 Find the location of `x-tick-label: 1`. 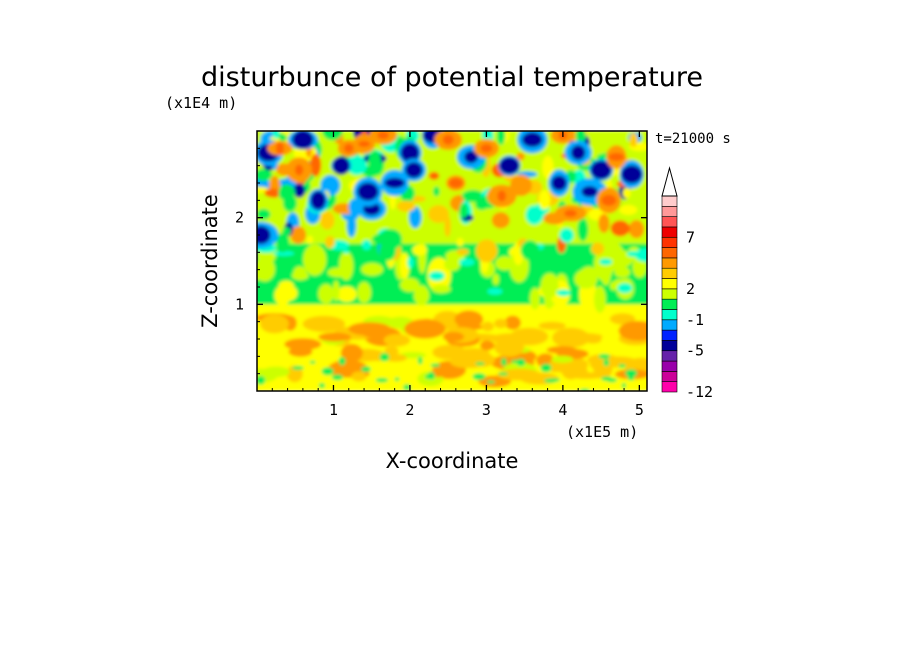

x-tick-label: 1 is located at coordinates (333, 410).